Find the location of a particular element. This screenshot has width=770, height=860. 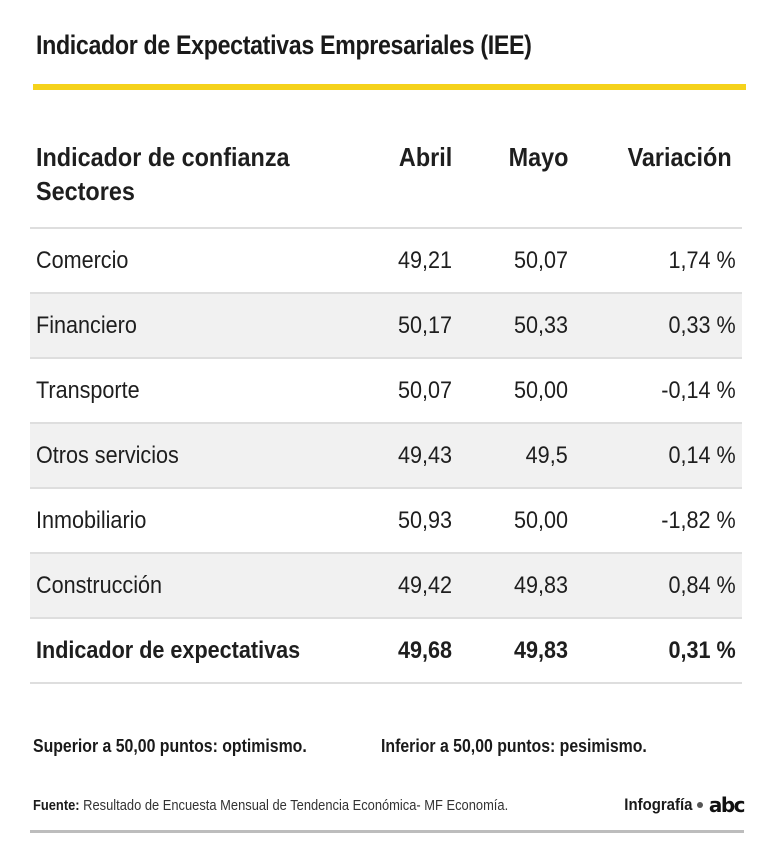

cell-abril: 50,07 is located at coordinates (424, 390).